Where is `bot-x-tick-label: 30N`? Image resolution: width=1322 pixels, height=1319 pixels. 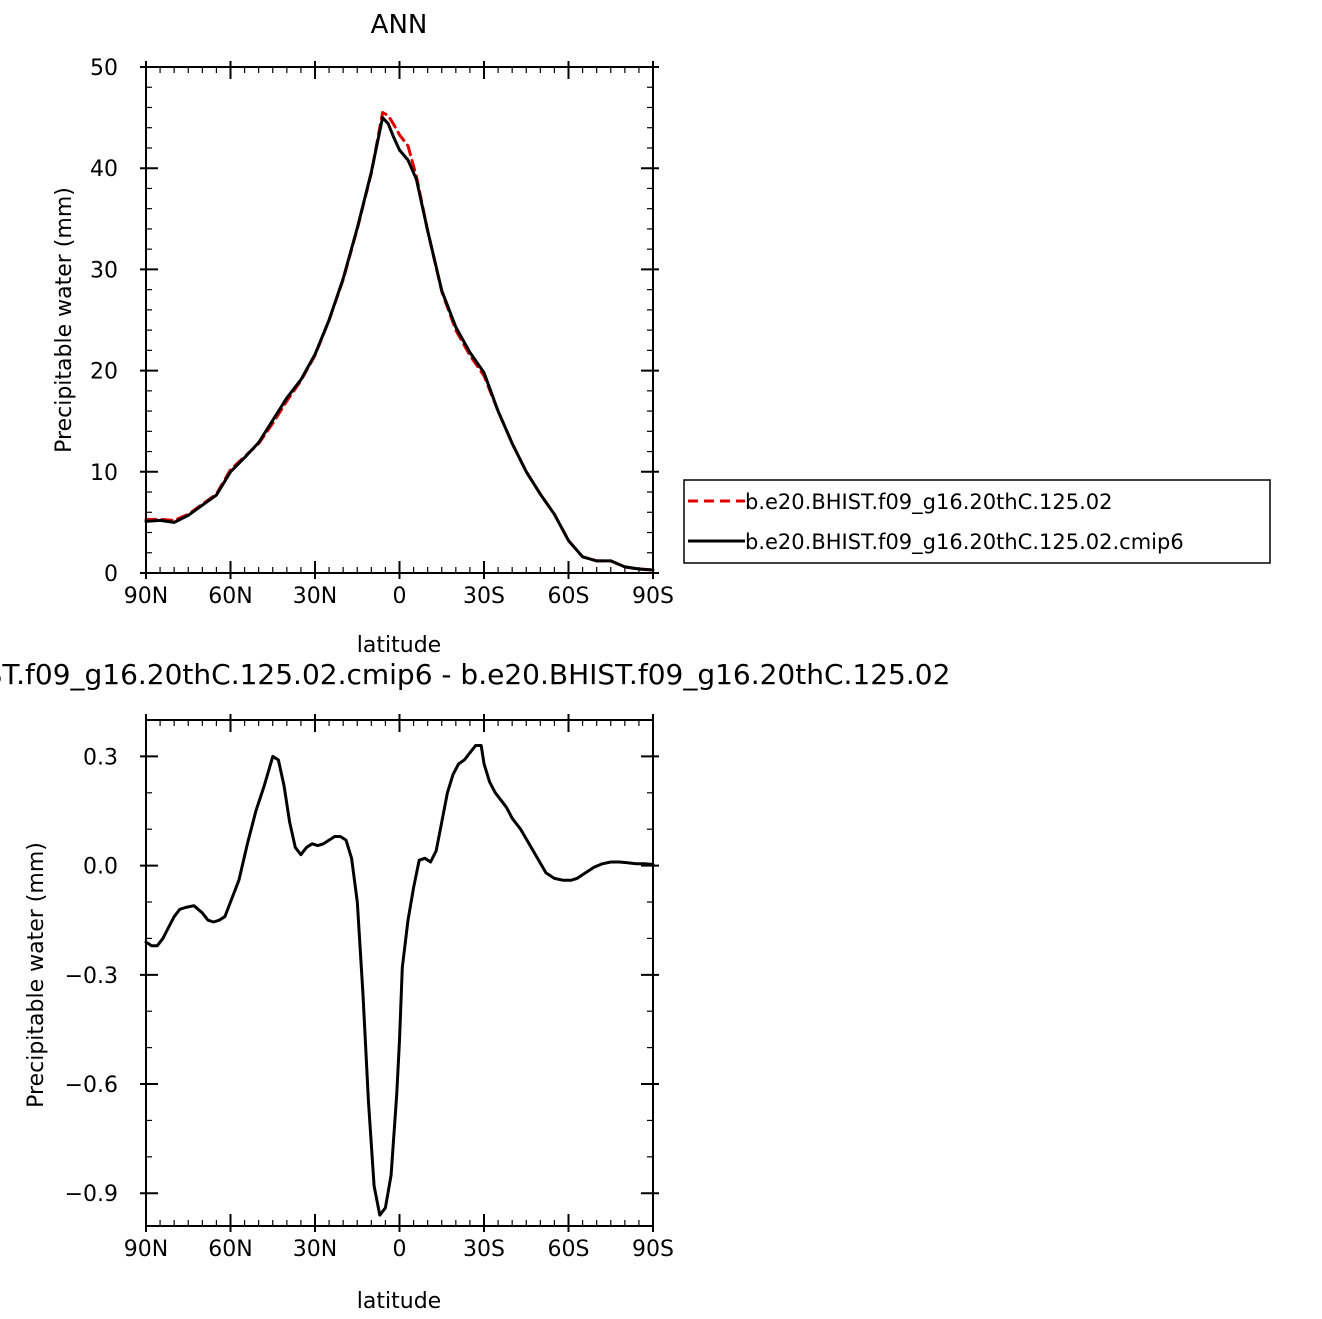
bot-x-tick-label: 30N is located at coordinates (315, 1249).